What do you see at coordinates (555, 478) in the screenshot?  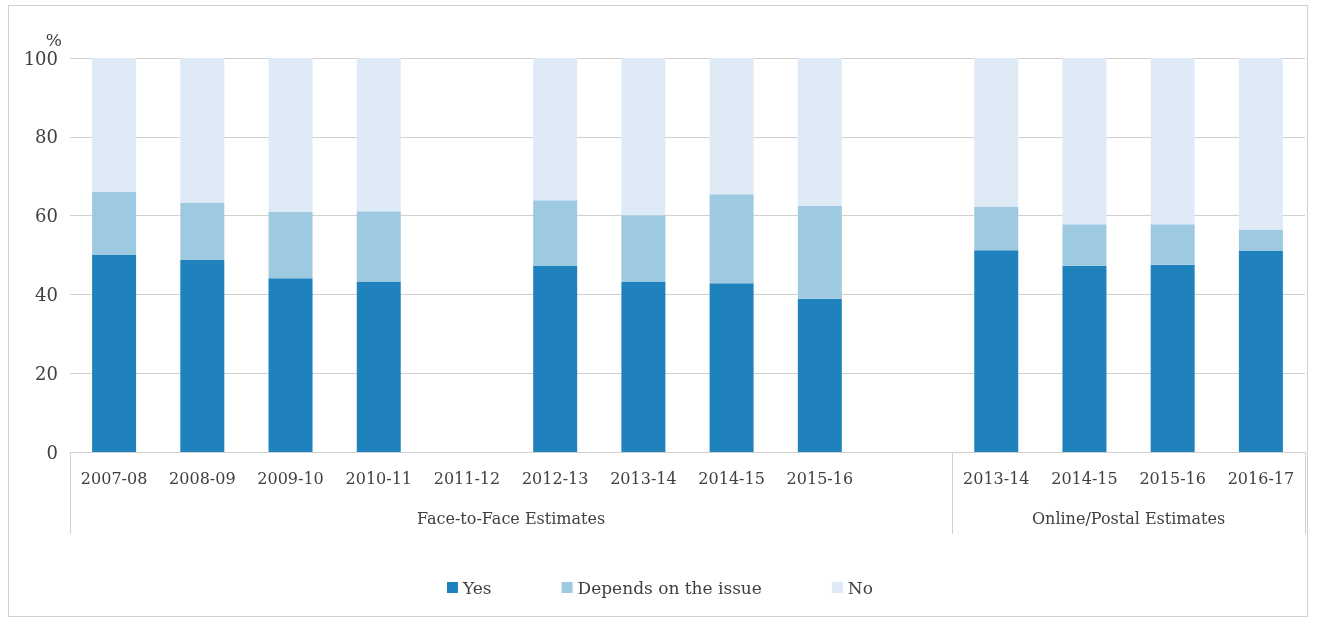 I see `x-tick-label: 2012-13` at bounding box center [555, 478].